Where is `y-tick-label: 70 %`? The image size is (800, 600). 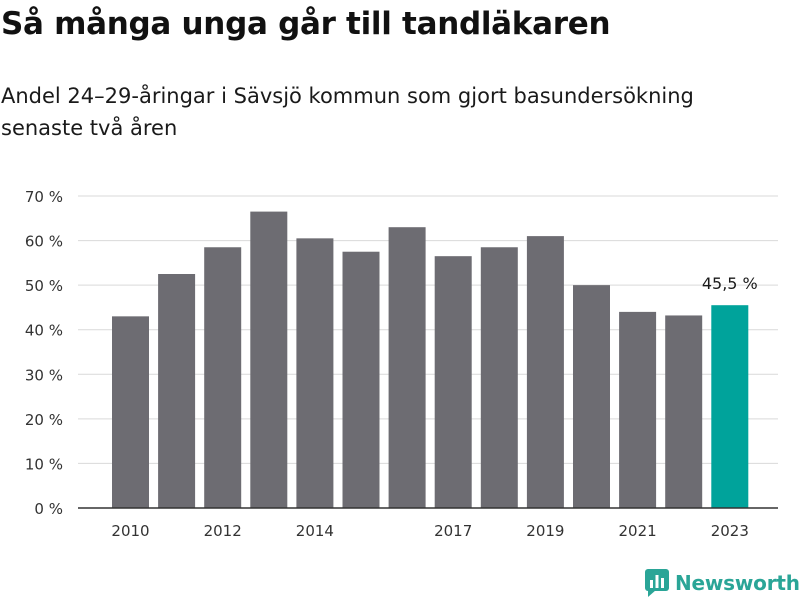 y-tick-label: 70 % is located at coordinates (44, 197).